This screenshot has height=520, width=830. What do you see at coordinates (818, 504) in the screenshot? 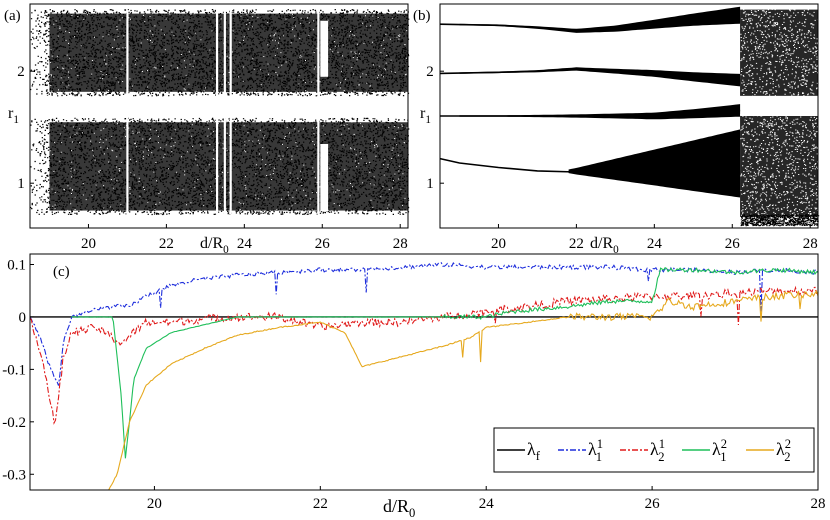
I see `x-tick-label-c: 28` at bounding box center [818, 504].